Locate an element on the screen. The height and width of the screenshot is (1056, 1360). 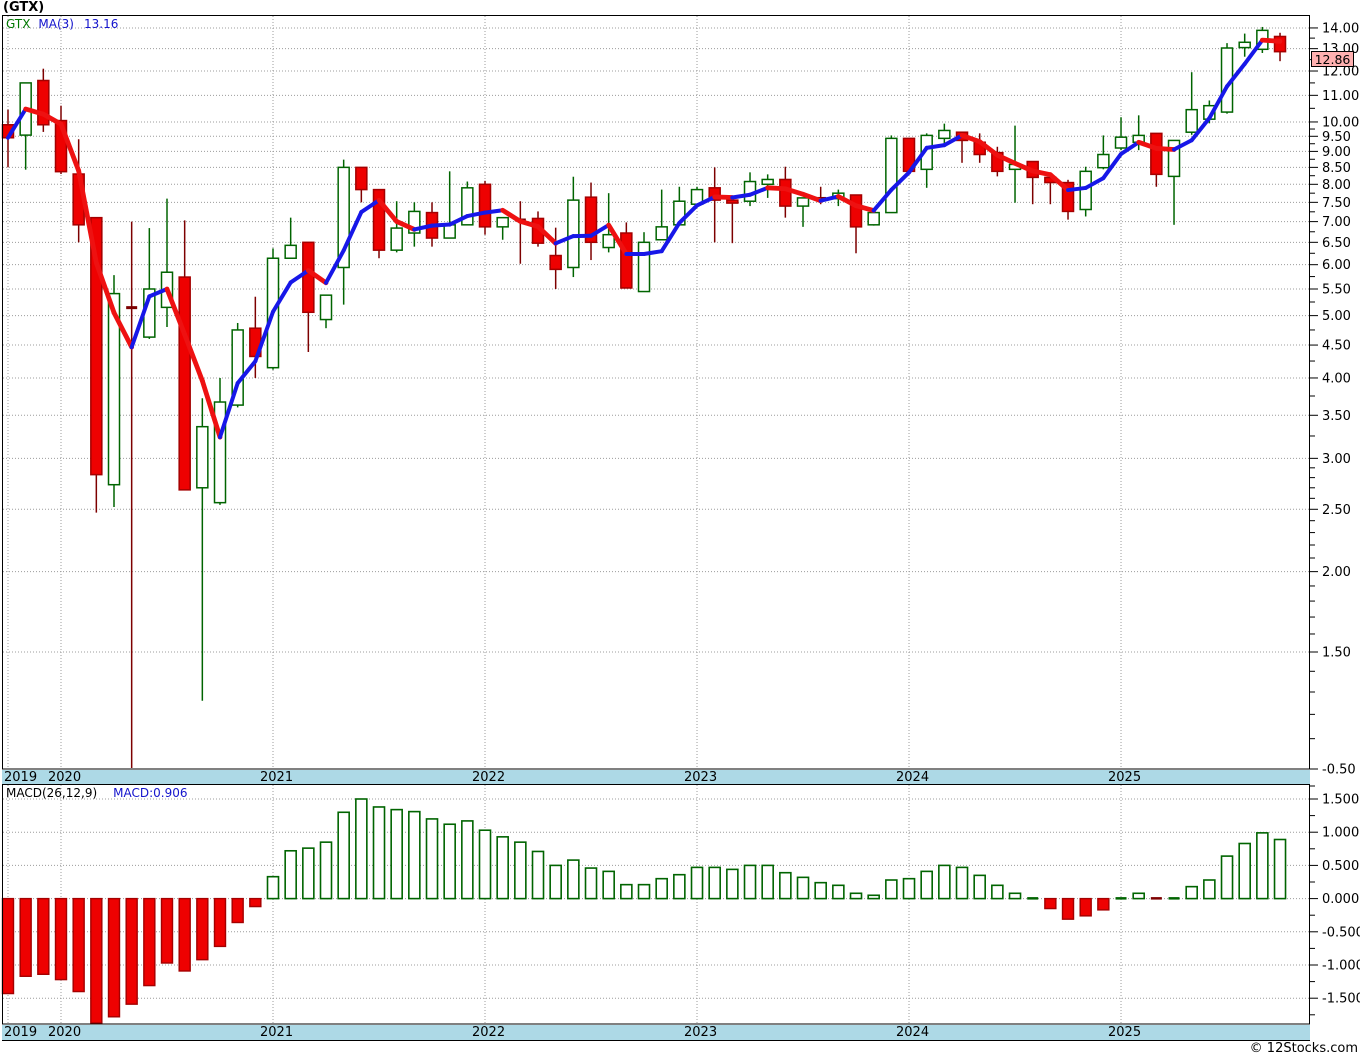
svg-text: 9.50 is located at coordinates (1336, 137).